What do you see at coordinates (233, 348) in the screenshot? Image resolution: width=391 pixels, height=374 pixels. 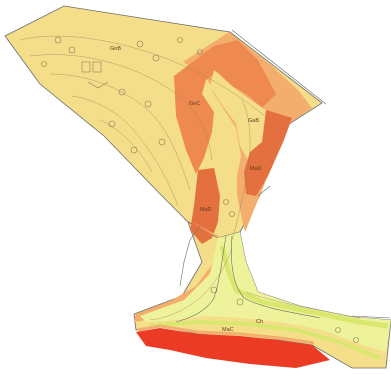 I see `red-zone-mac` at bounding box center [233, 348].